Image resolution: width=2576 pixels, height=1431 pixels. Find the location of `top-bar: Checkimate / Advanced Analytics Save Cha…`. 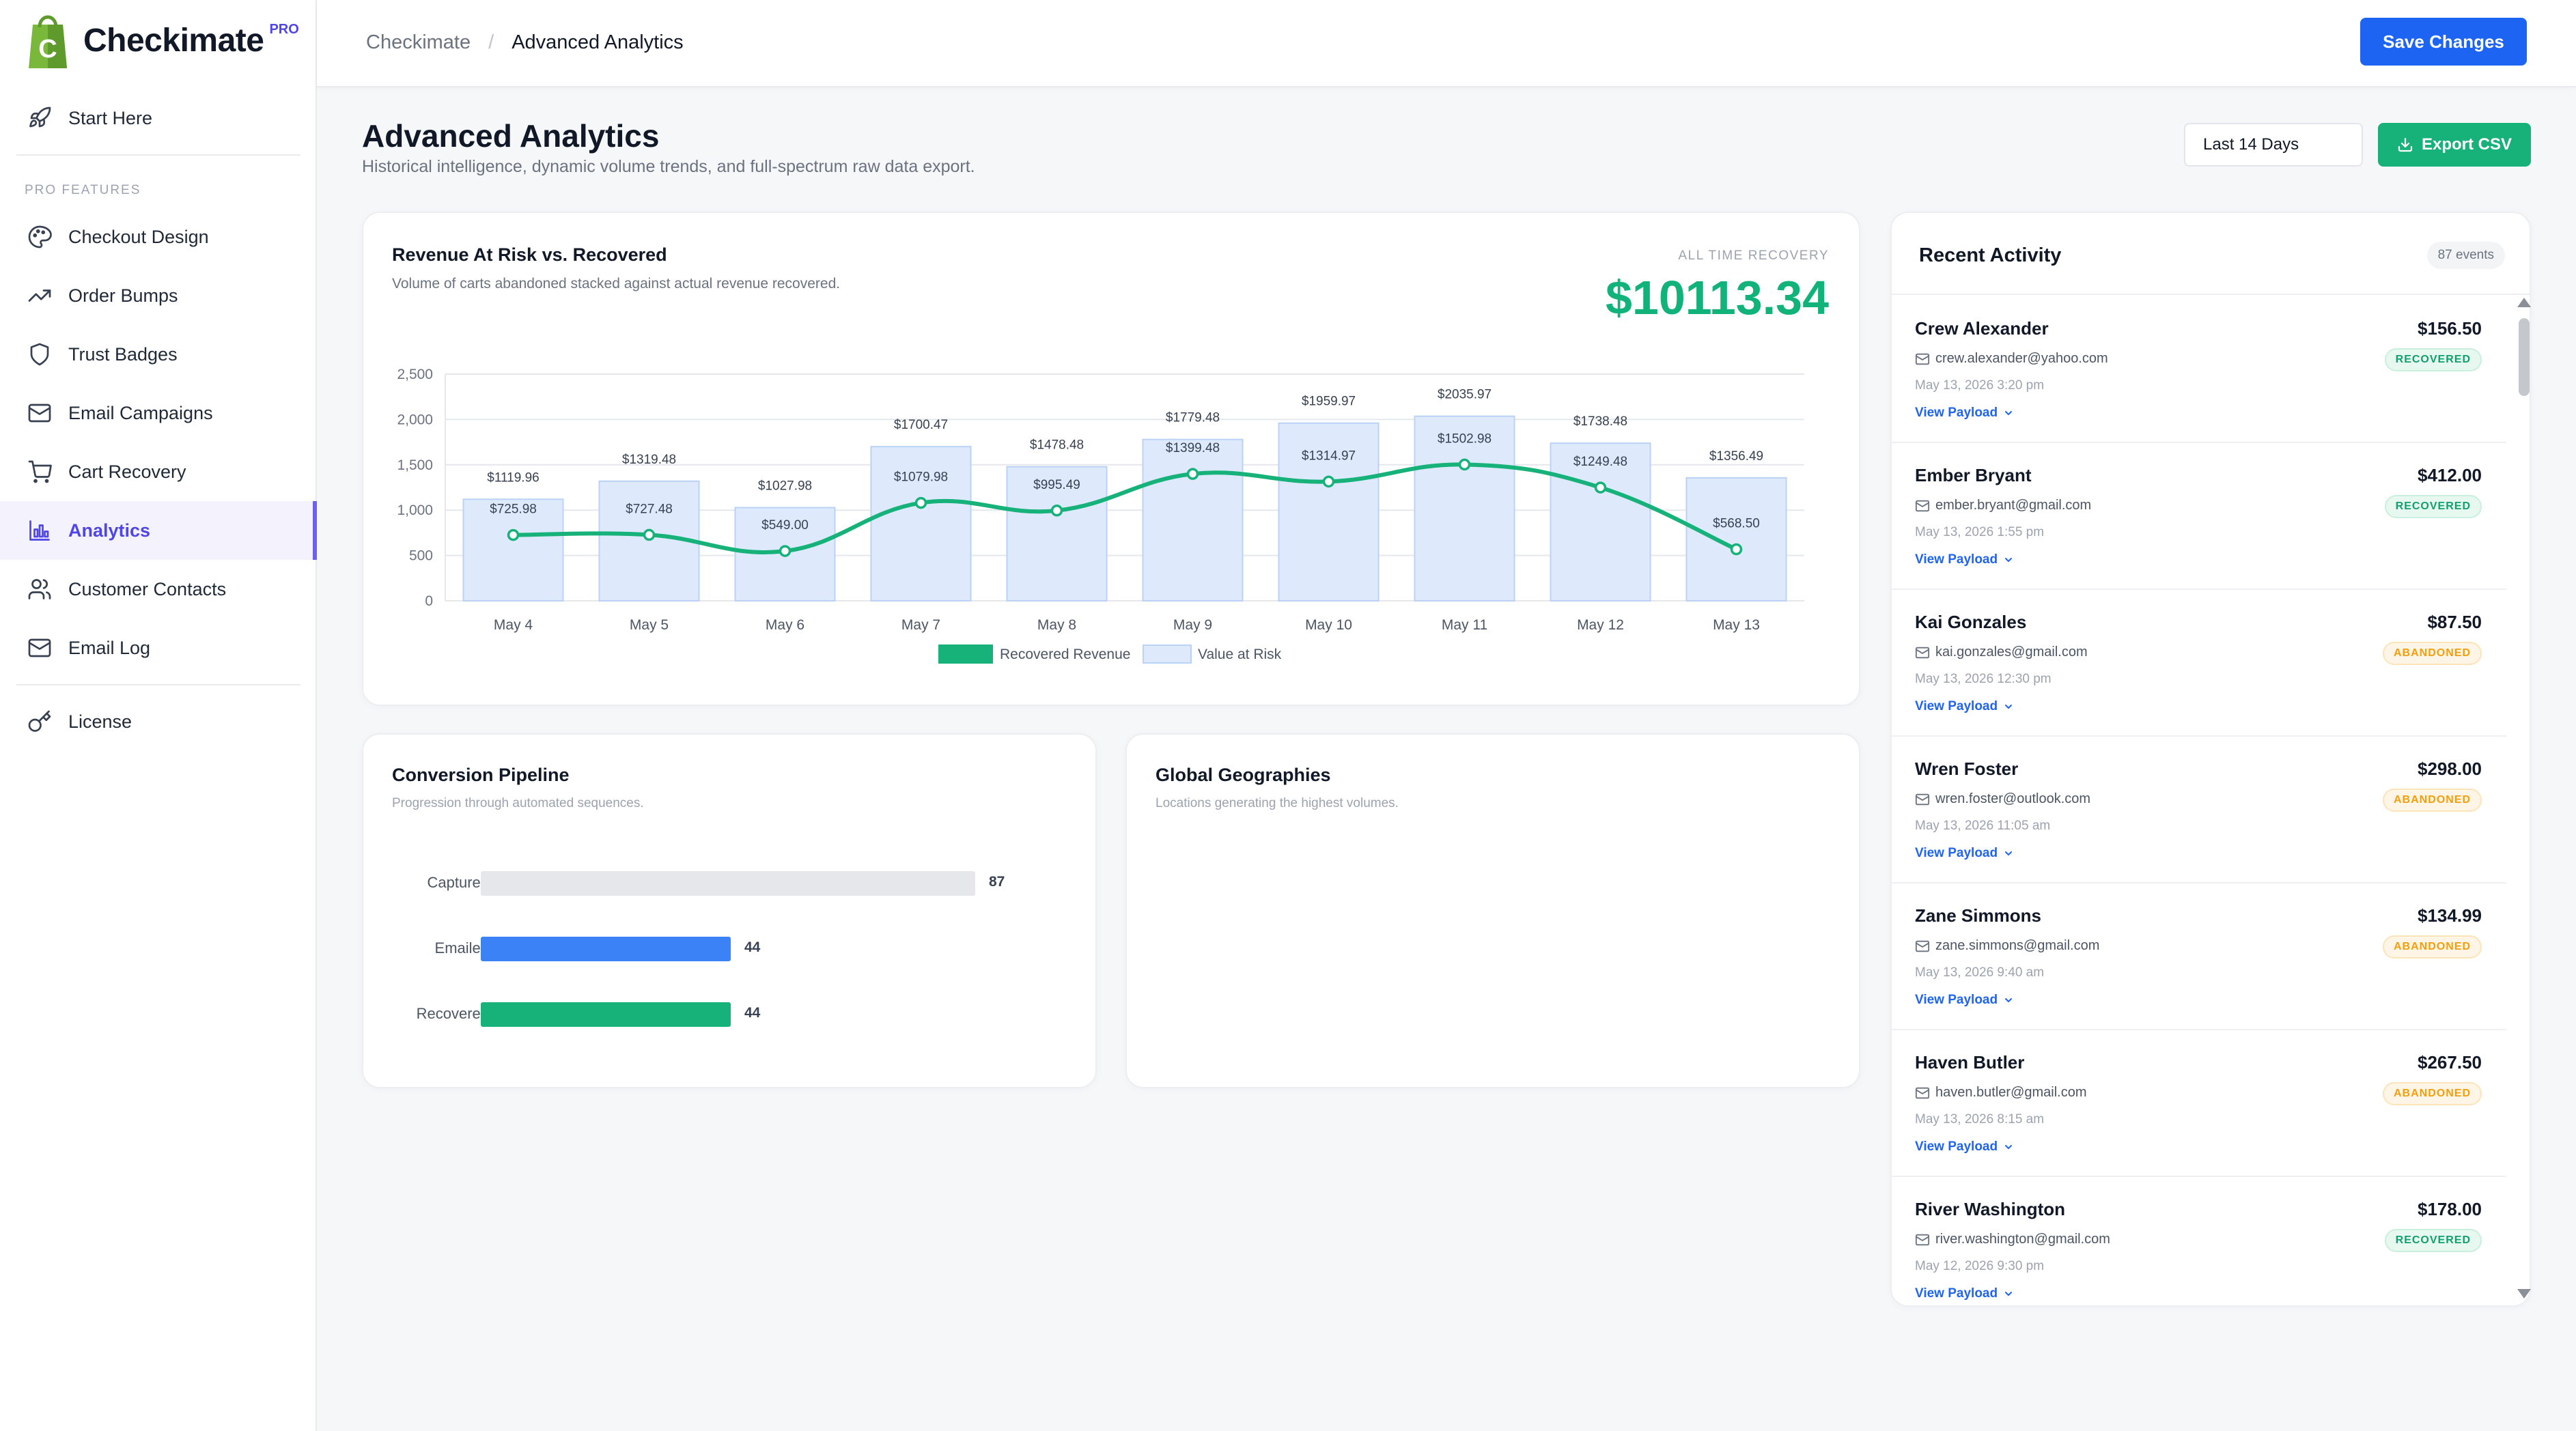

top-bar: Checkimate / Advanced Analytics Save Cha… is located at coordinates (1447, 43).